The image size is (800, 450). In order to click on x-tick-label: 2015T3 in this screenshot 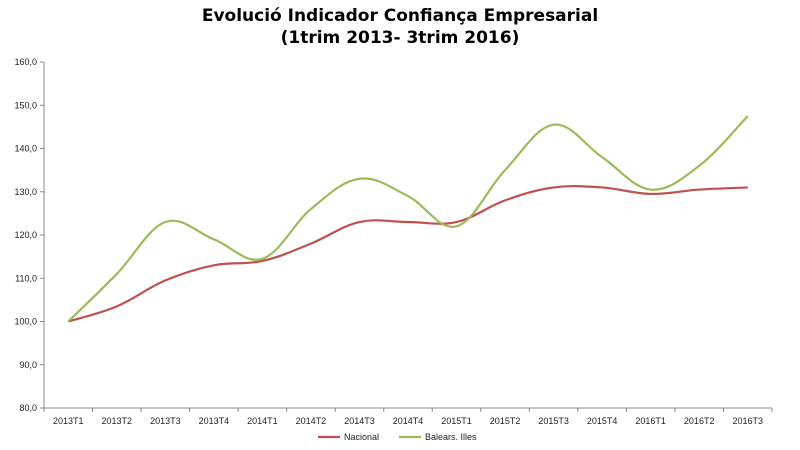, I will do `click(553, 421)`.